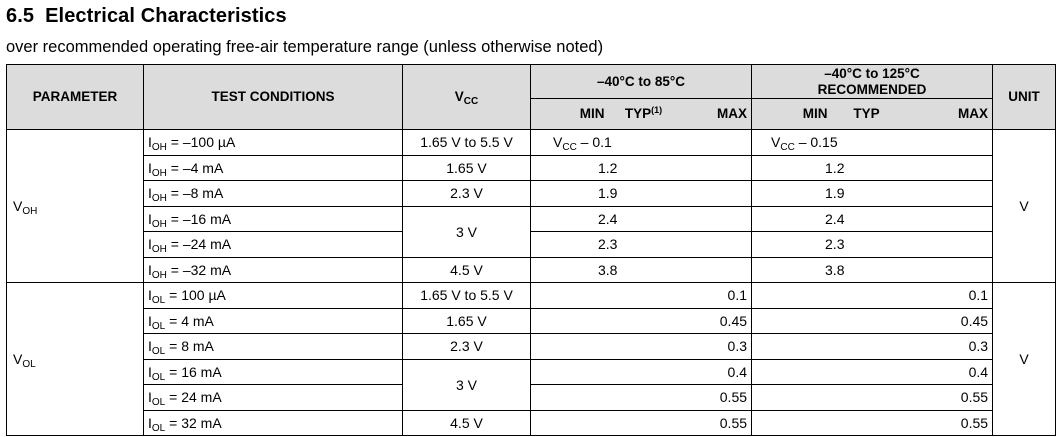 This screenshot has height=437, width=1060. Describe the element at coordinates (195, 167) in the screenshot. I see `condition-value: = –4 mA` at that location.